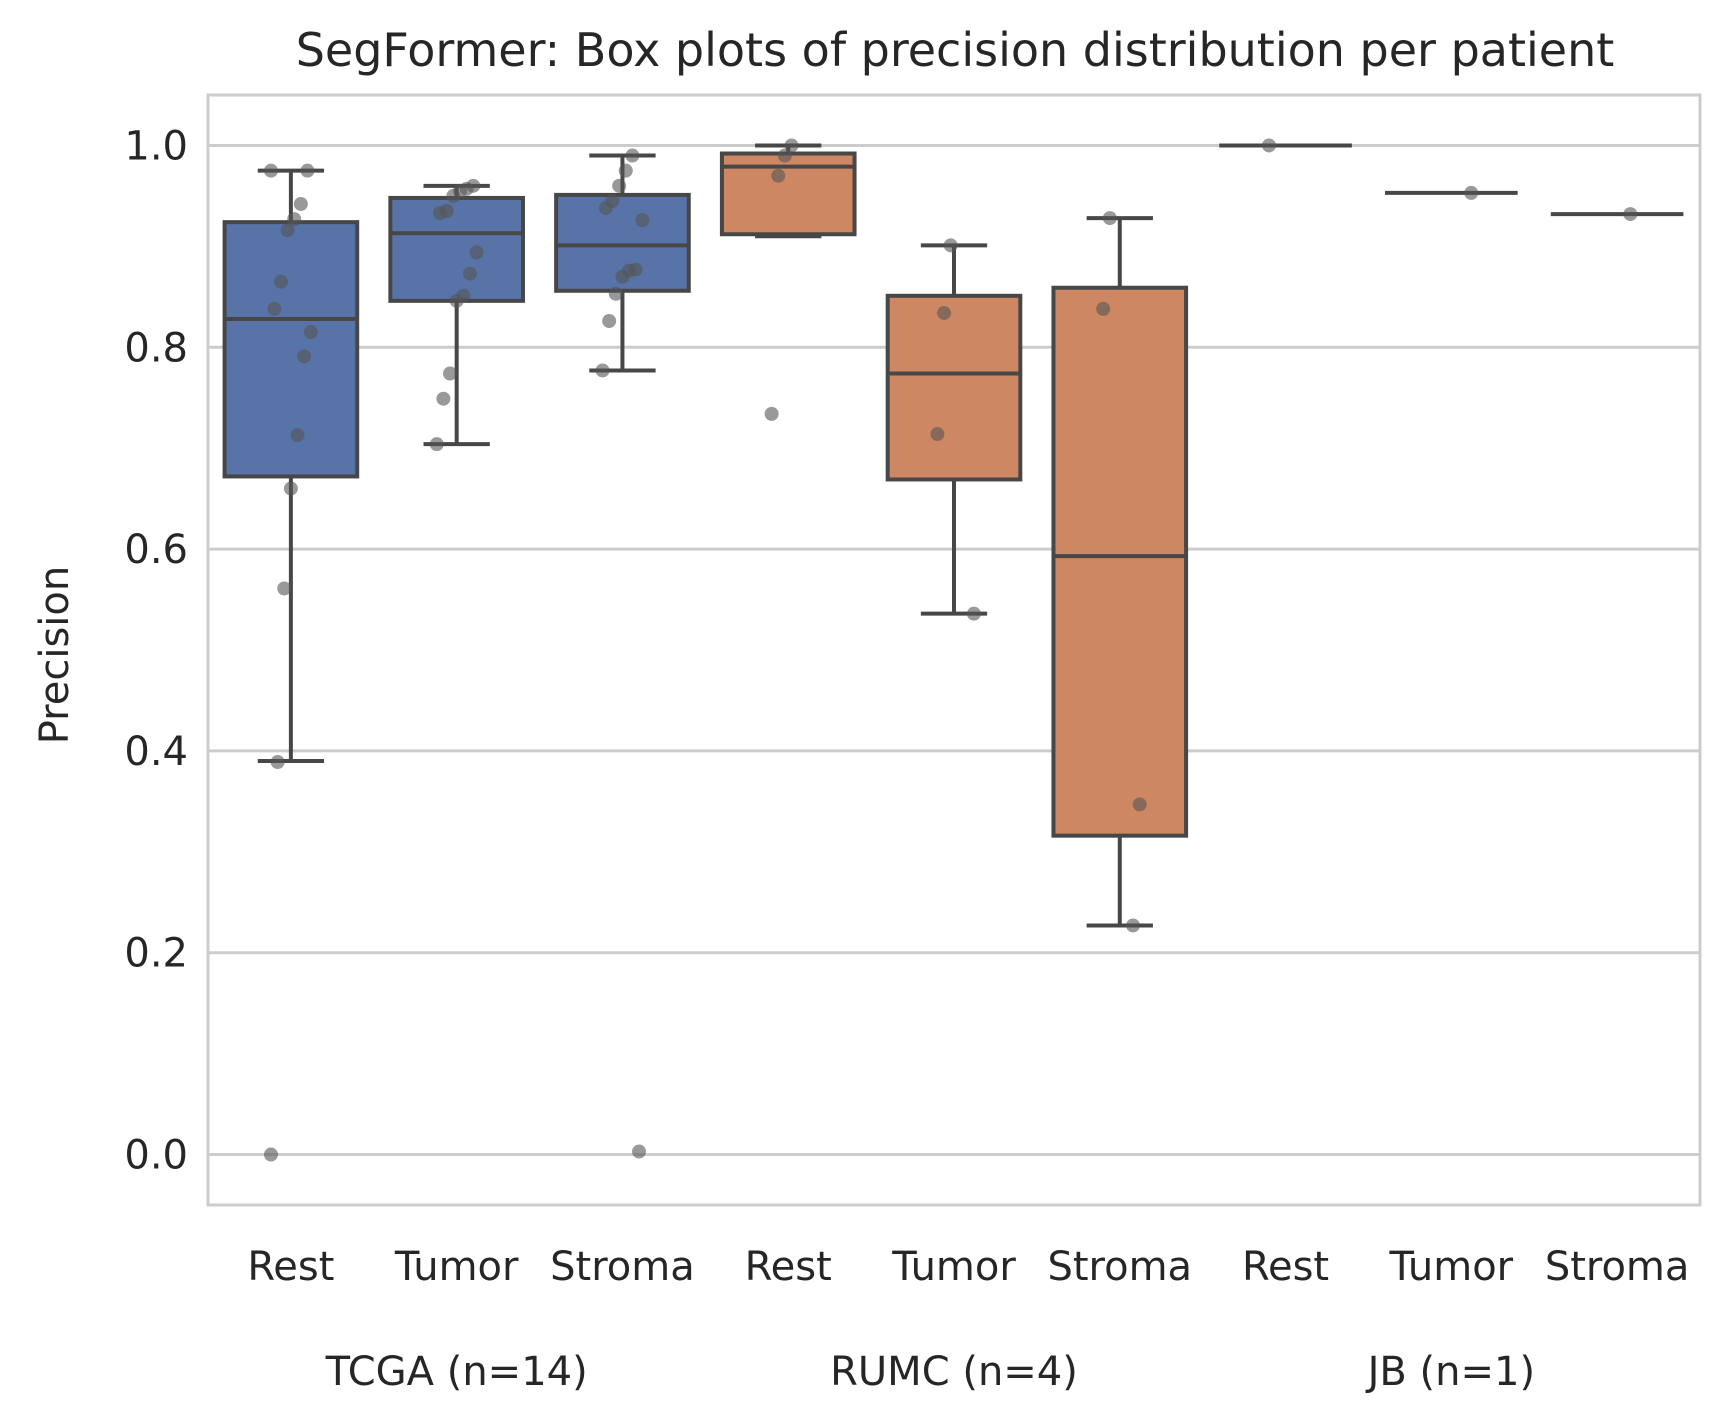  I want to click on y-tick-label: 0.0, so click(156, 1156).